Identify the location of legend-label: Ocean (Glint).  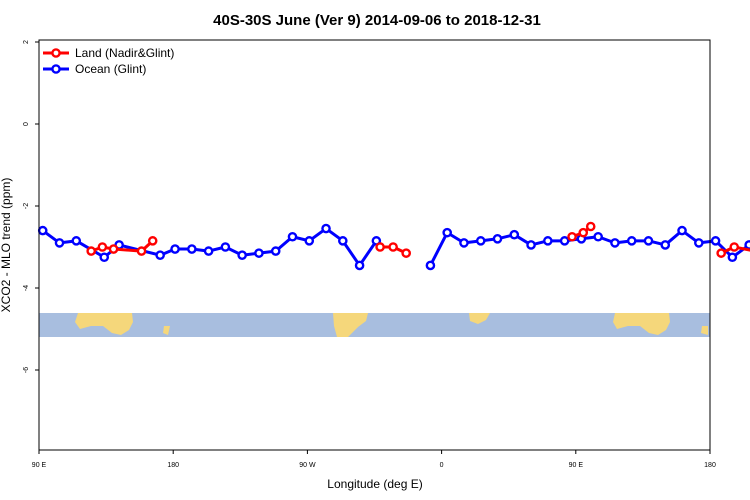
(110, 69).